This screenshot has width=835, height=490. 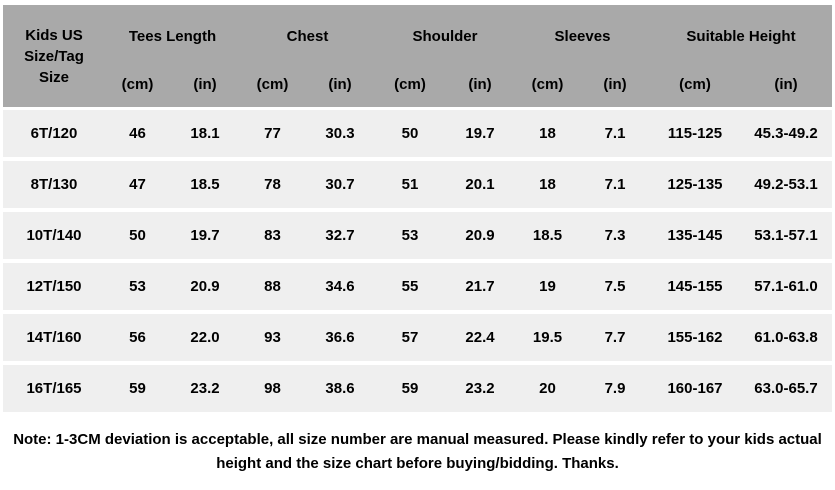 I want to click on table-cell: 115-125, so click(x=695, y=133).